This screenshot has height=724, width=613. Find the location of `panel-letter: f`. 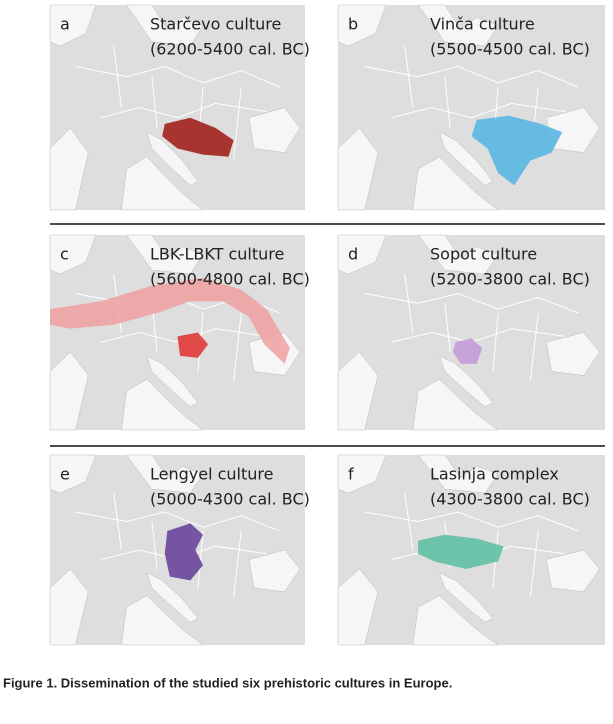

panel-letter: f is located at coordinates (351, 474).